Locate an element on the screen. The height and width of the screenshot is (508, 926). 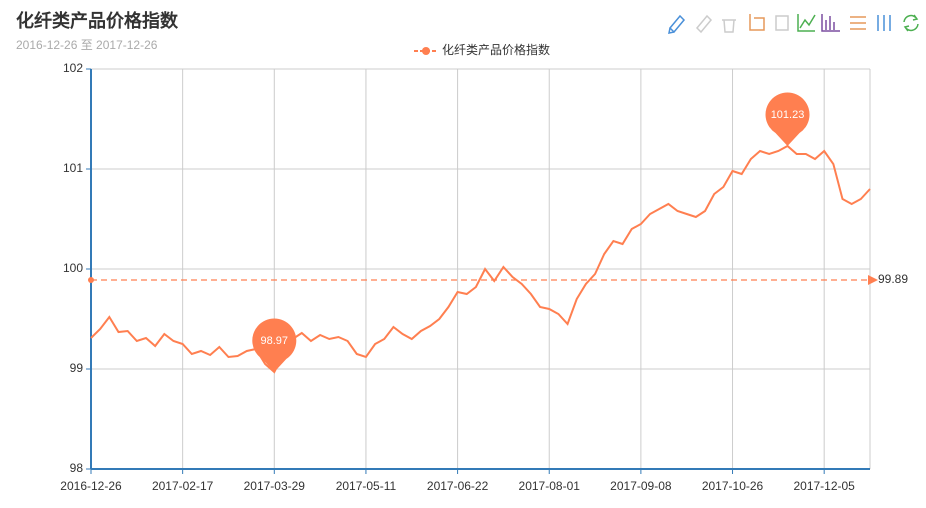
line-tool is located at coordinates (806, 23).